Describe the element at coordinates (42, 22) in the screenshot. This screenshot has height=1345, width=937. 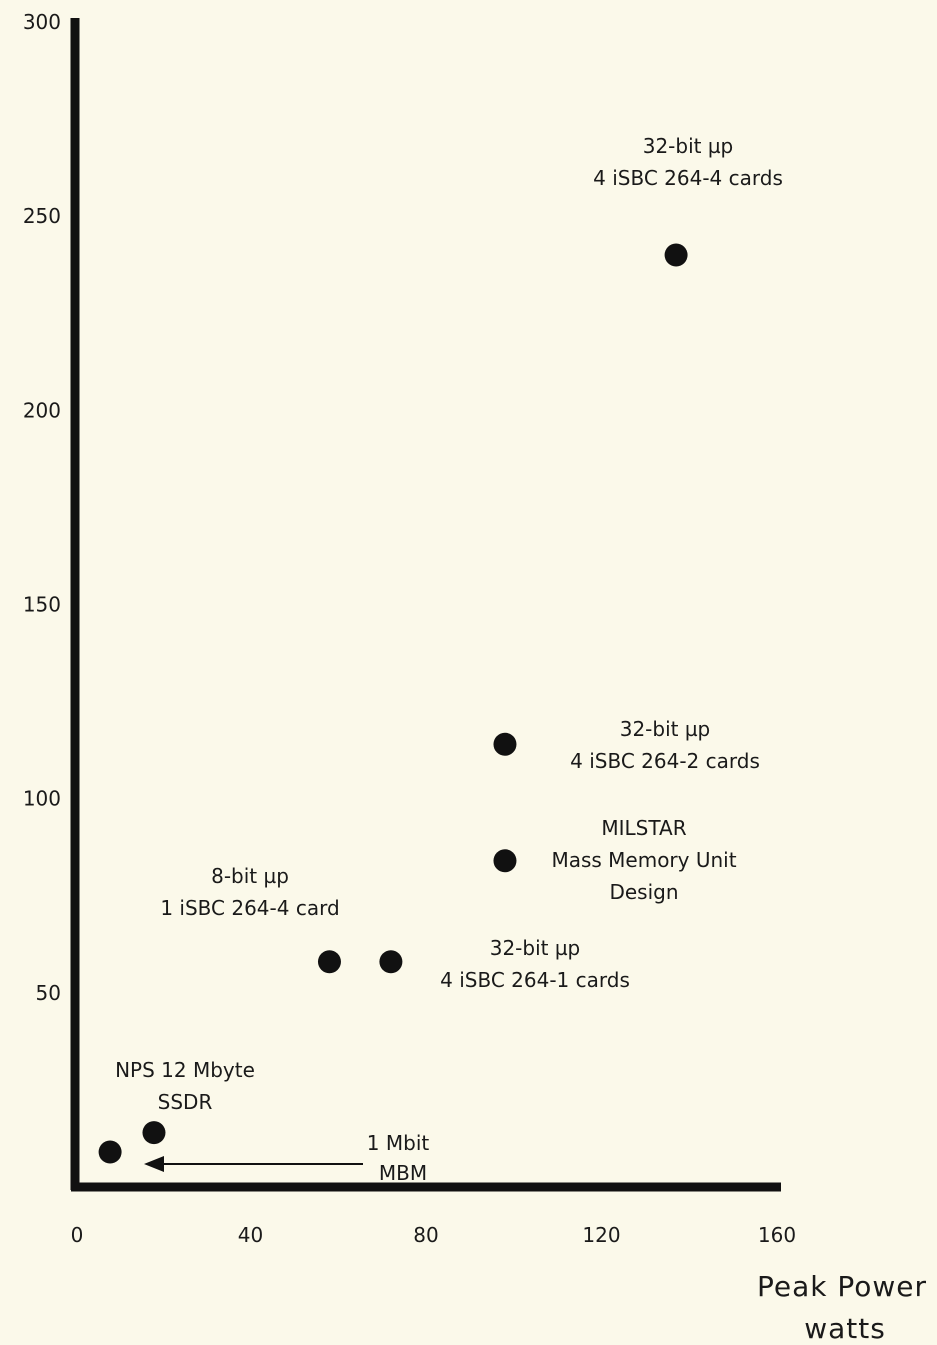
I see `y-tick-label-300: 300` at that location.